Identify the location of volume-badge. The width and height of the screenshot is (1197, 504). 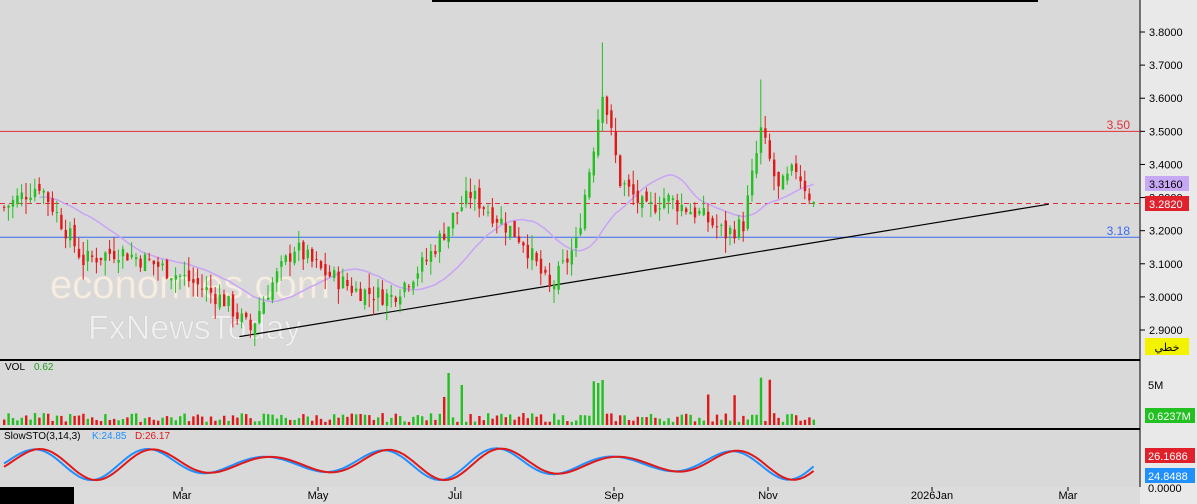
(1170, 415).